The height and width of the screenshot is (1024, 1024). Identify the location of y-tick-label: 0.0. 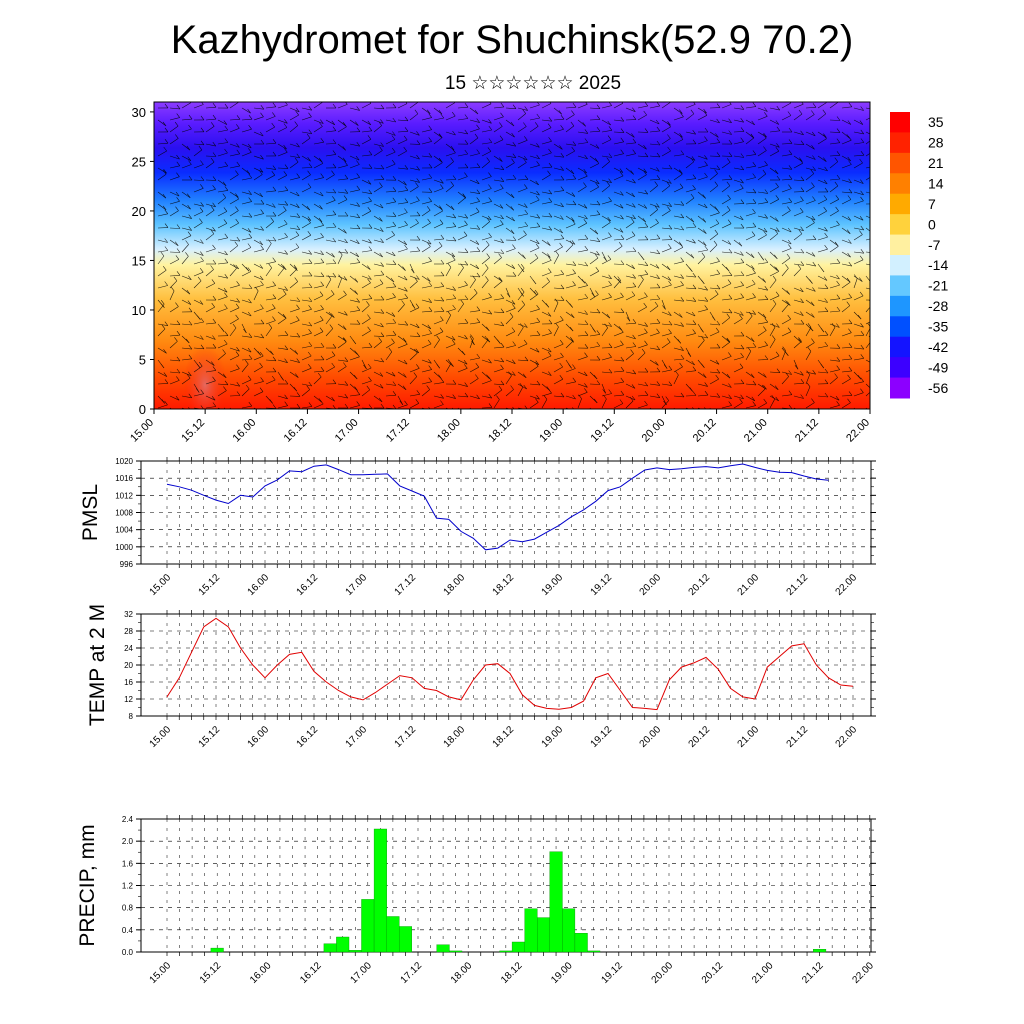
(128, 952).